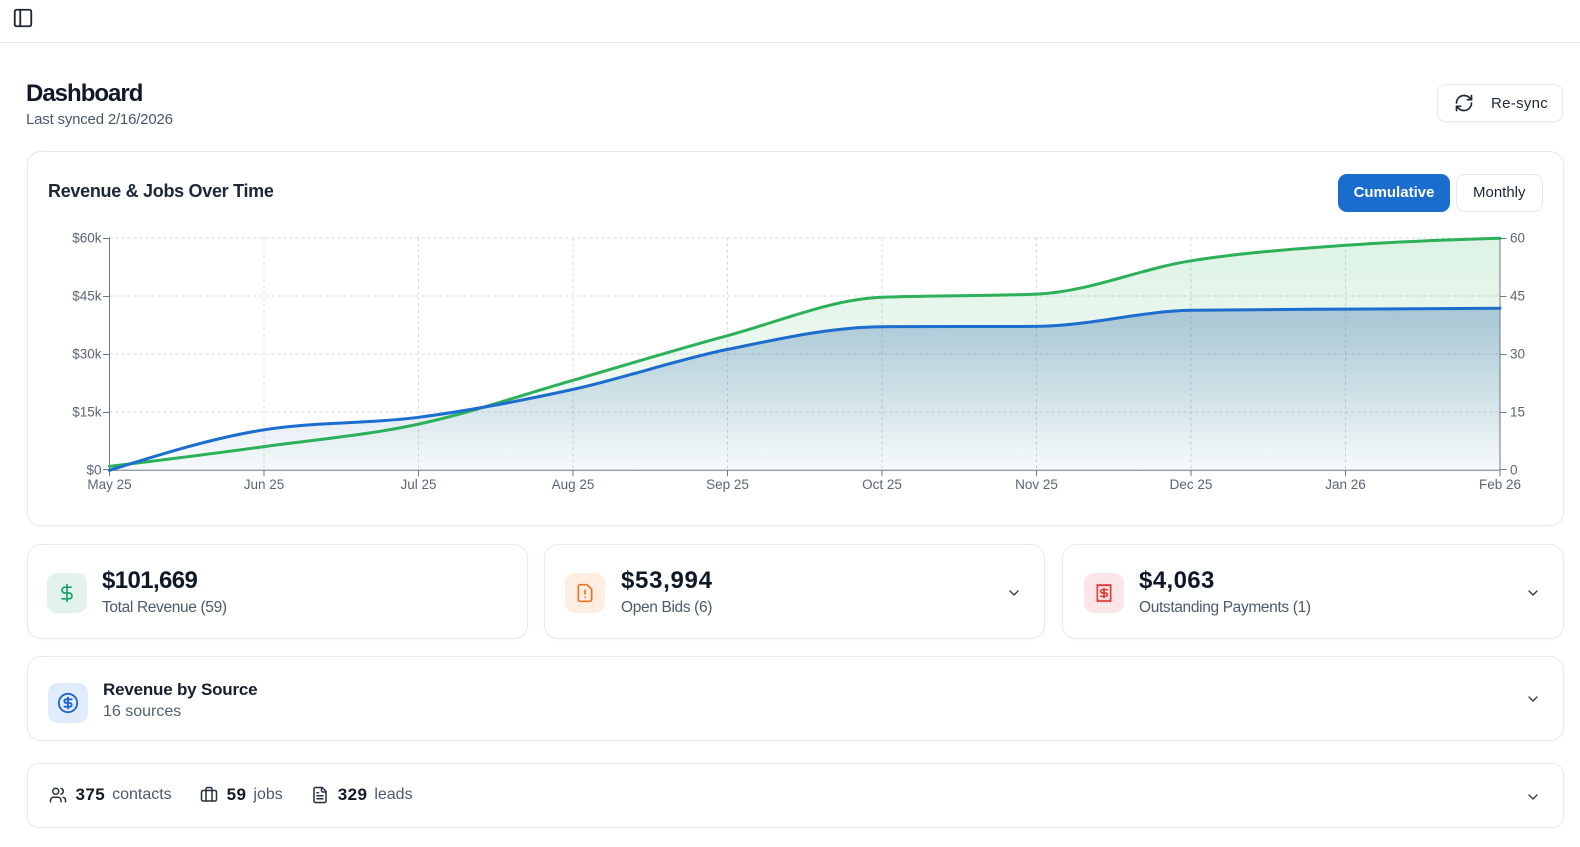 This screenshot has height=847, width=1580. What do you see at coordinates (882, 484) in the screenshot?
I see `svg-text: Oct 25` at bounding box center [882, 484].